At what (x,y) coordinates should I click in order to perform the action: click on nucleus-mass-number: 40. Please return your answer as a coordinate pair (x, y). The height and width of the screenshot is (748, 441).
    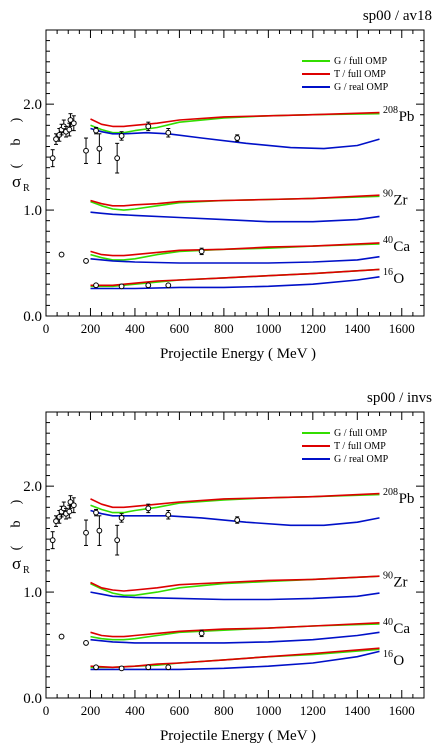
    Looking at the image, I should click on (388, 622).